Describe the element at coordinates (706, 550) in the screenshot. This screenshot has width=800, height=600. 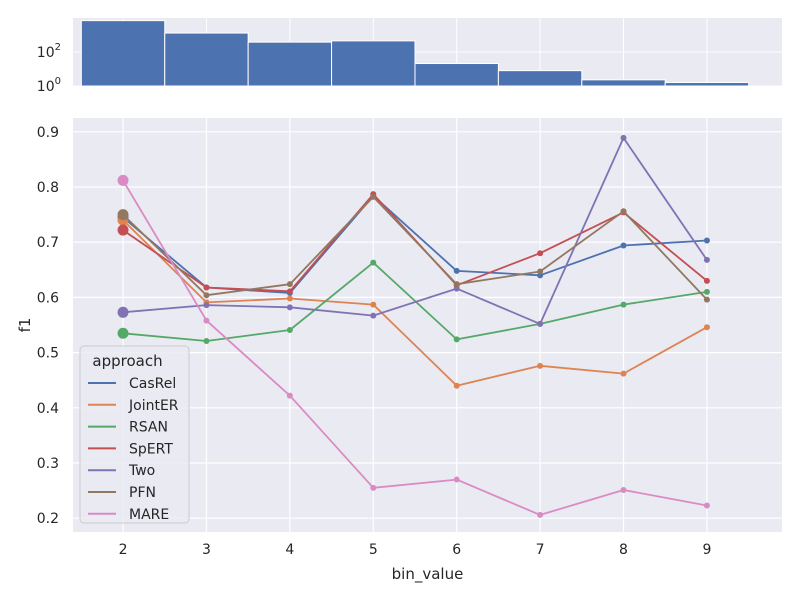
I see `x-tick-label: 9` at that location.